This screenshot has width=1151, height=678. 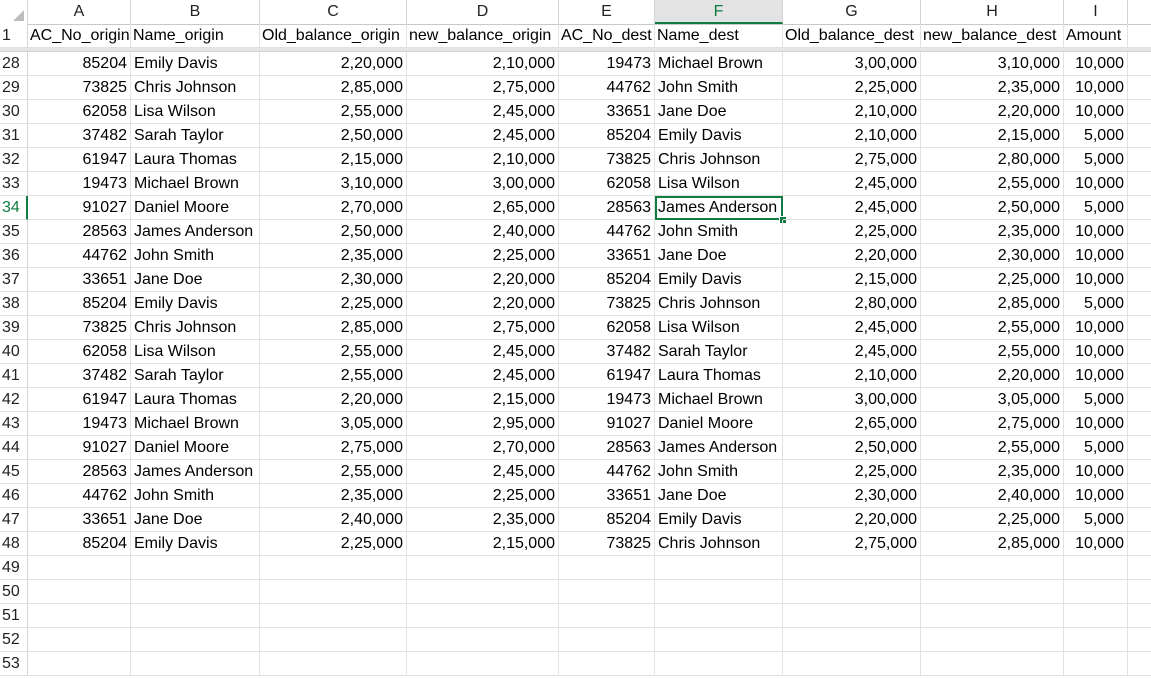 What do you see at coordinates (79, 328) in the screenshot?
I see `grid-cell: 73825` at bounding box center [79, 328].